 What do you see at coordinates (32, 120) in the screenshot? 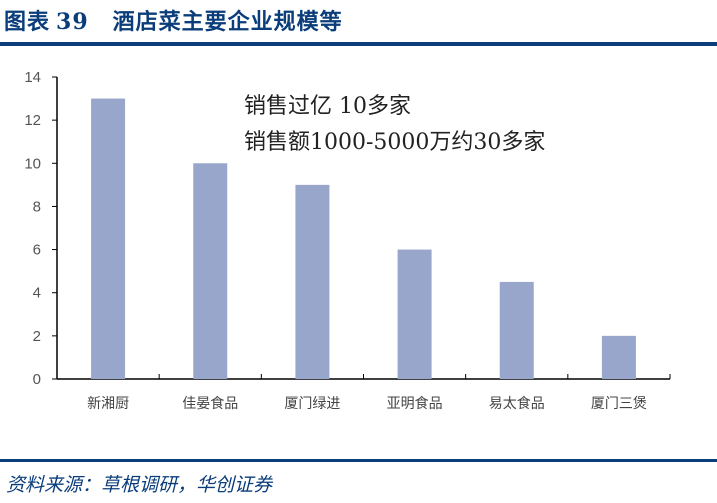
I see `y-tick-label: 12` at bounding box center [32, 120].